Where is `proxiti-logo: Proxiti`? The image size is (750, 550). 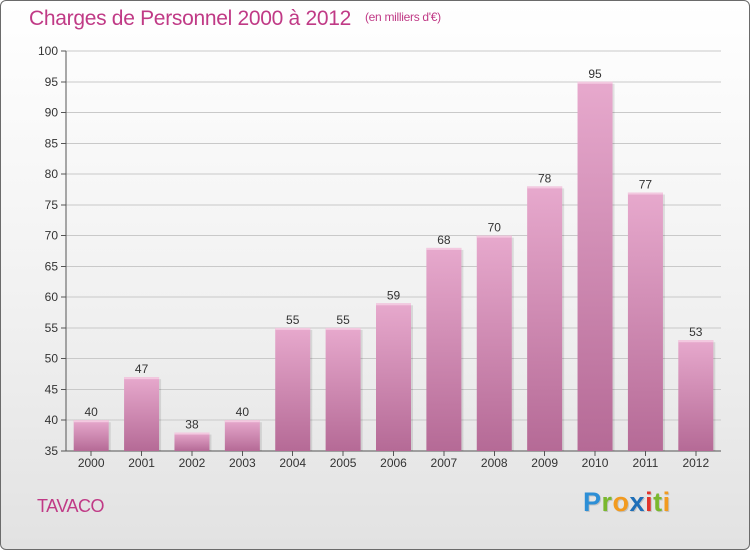
proxiti-logo: Proxiti is located at coordinates (627, 502).